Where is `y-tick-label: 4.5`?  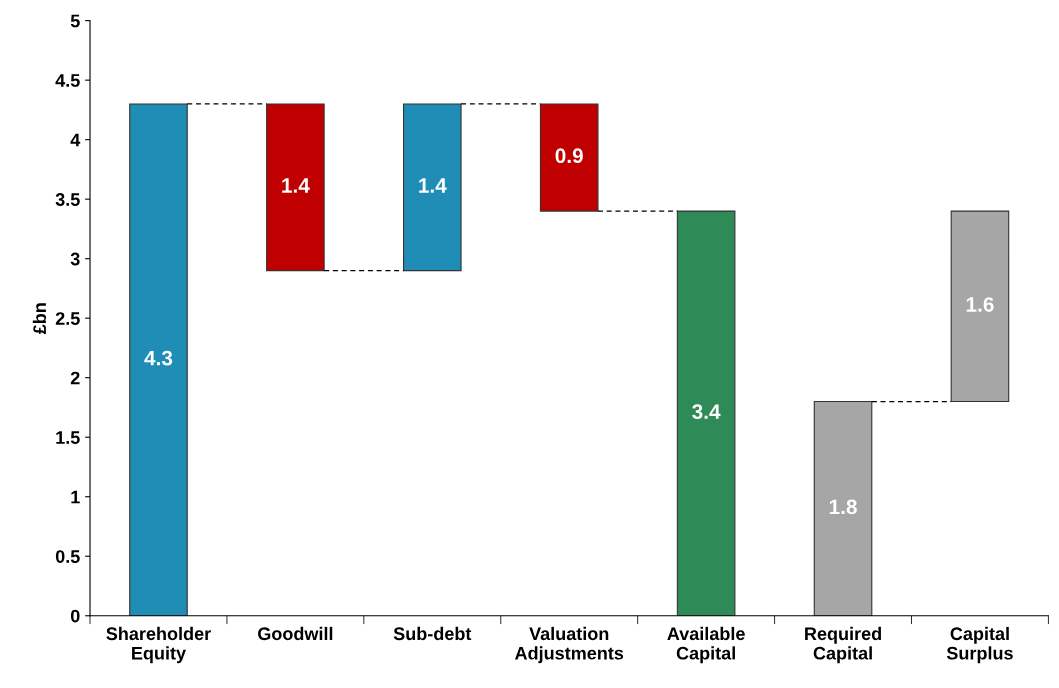 y-tick-label: 4.5 is located at coordinates (67, 80).